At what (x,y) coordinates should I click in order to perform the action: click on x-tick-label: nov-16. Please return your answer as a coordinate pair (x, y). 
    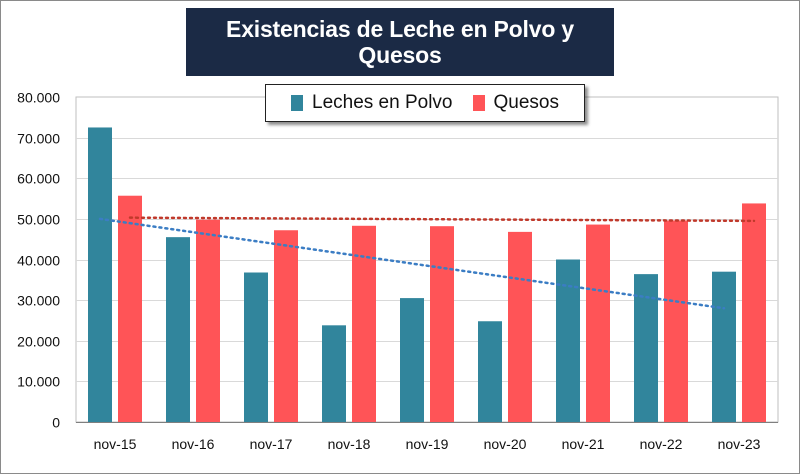
    Looking at the image, I should click on (193, 444).